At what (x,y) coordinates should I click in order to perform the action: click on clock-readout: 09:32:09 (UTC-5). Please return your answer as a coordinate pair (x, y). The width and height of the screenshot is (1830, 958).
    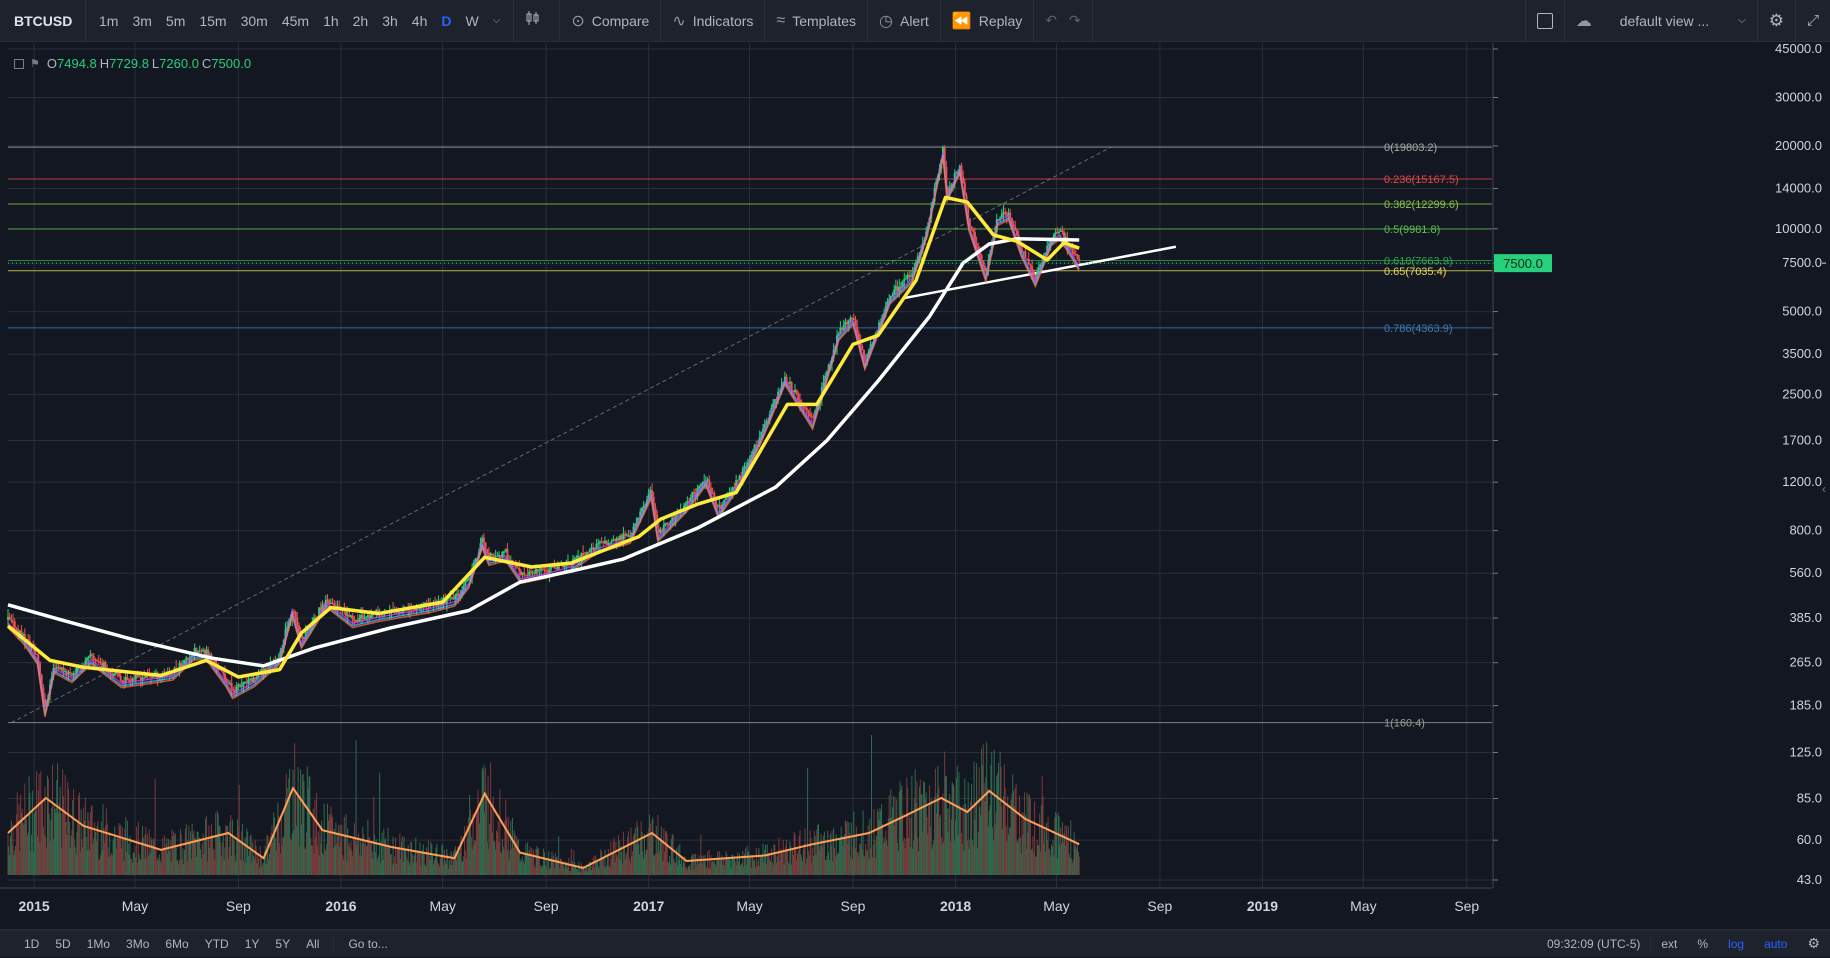
    Looking at the image, I should click on (1594, 943).